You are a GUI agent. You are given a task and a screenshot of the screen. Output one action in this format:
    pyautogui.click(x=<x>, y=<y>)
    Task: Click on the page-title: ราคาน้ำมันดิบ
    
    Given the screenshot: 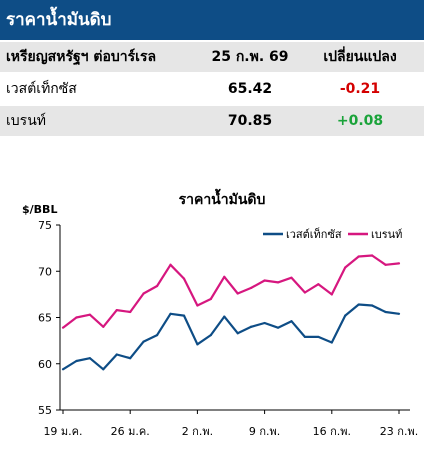 What is the action you would take?
    pyautogui.click(x=212, y=20)
    